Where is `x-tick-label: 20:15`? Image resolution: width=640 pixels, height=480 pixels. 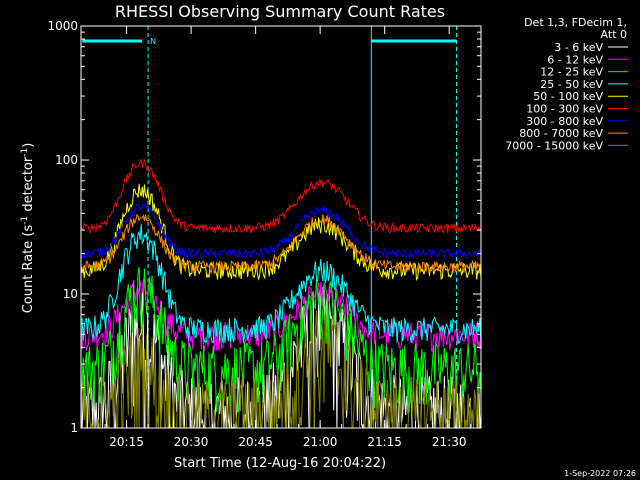 x-tick-label: 20:15 is located at coordinates (126, 442).